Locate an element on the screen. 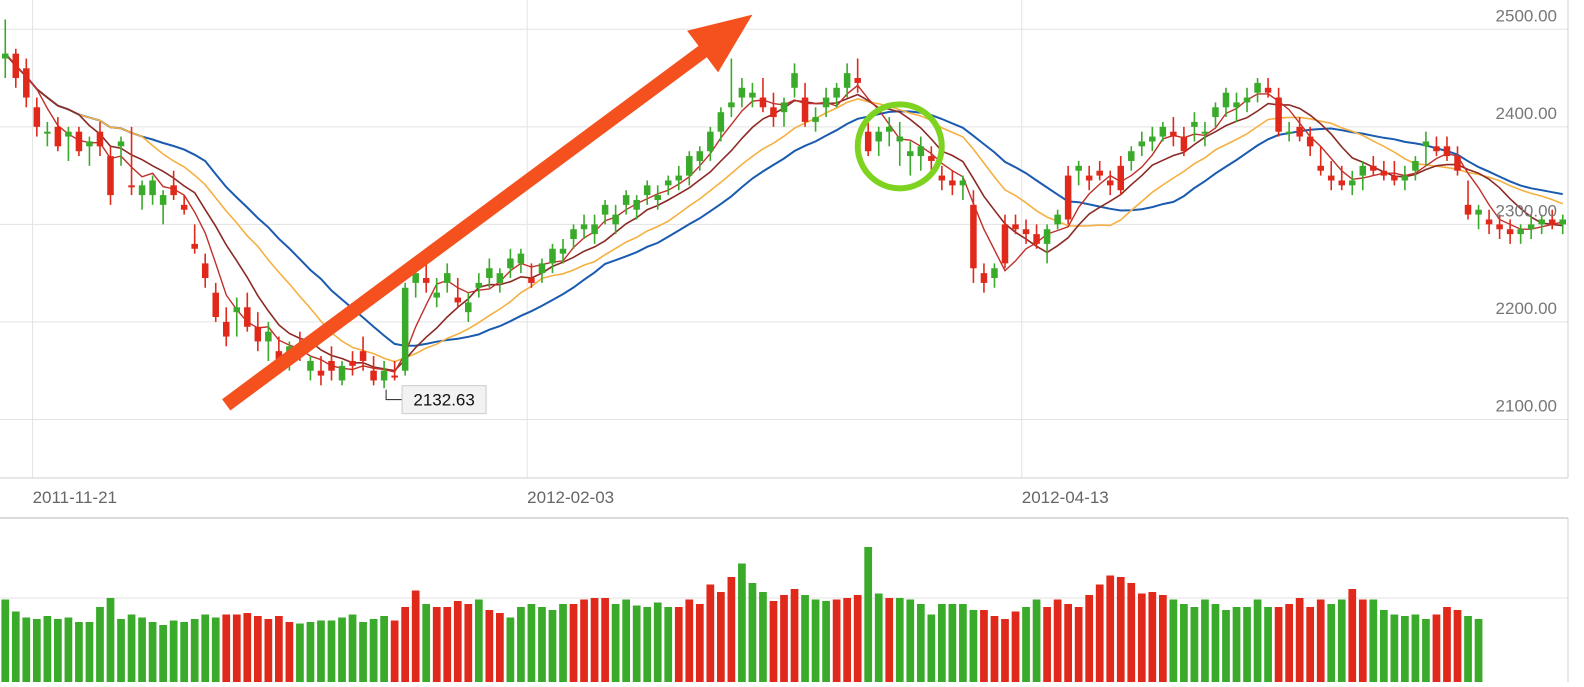 This screenshot has width=1584, height=687. y-tick-label: 2200.00 is located at coordinates (1526, 308).